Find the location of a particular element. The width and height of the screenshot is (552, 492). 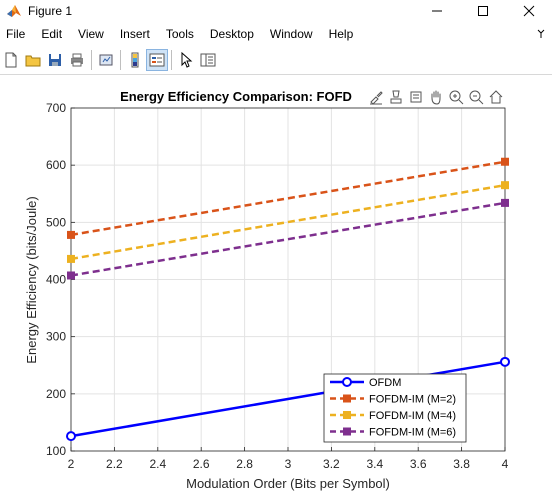

x-tick-label: 2.6 is located at coordinates (201, 464).